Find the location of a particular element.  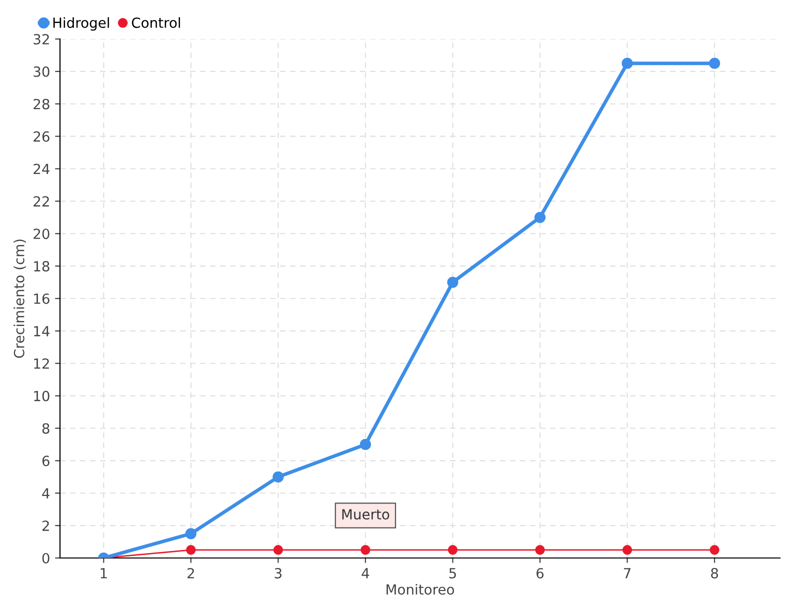

y-tick-label: 28 is located at coordinates (42, 104).